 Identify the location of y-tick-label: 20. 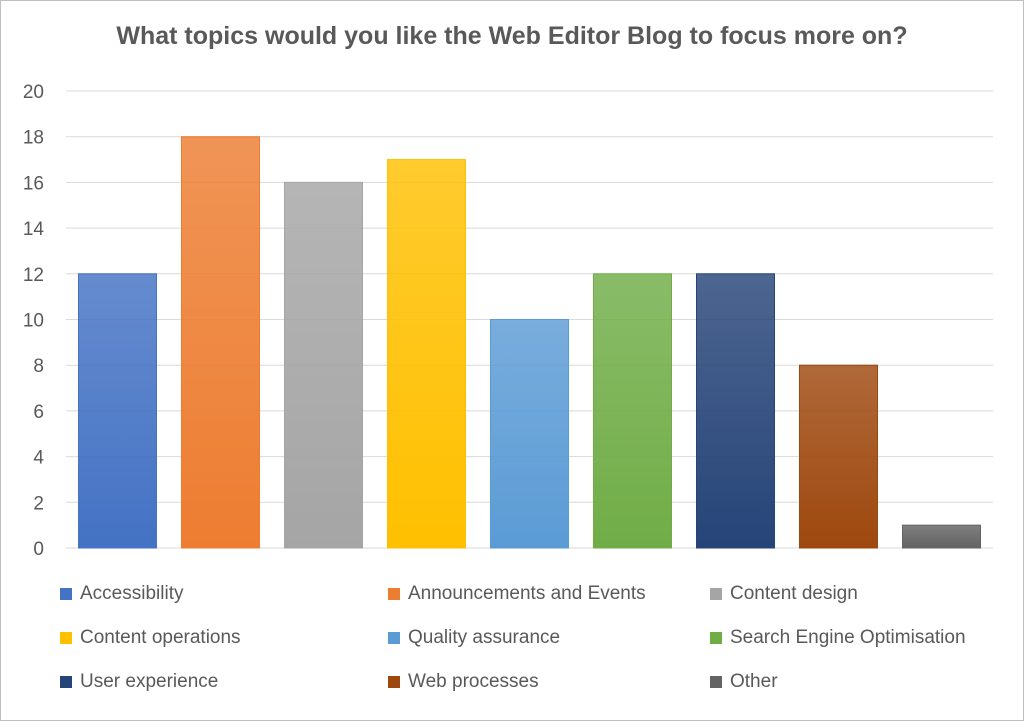
(33, 92).